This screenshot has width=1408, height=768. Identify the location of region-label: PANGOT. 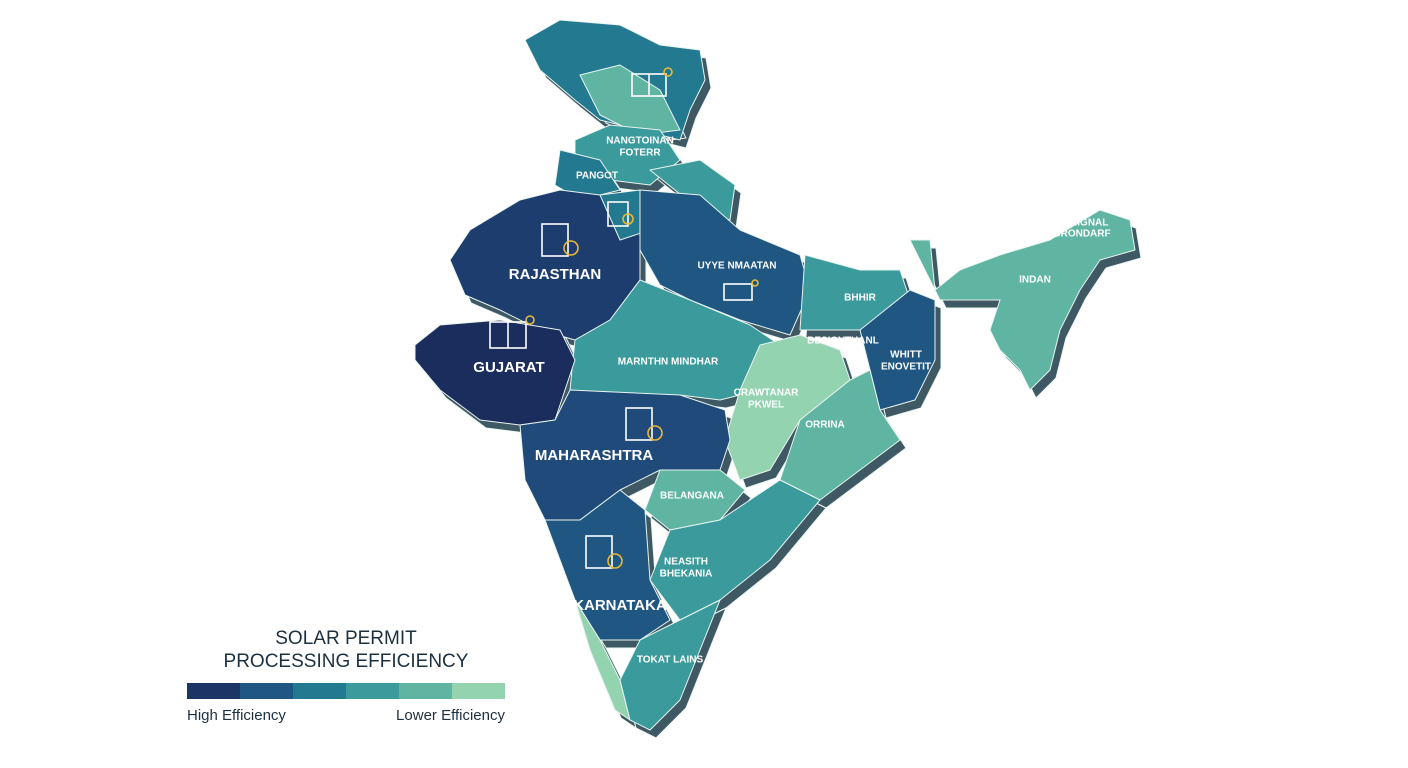
(597, 176).